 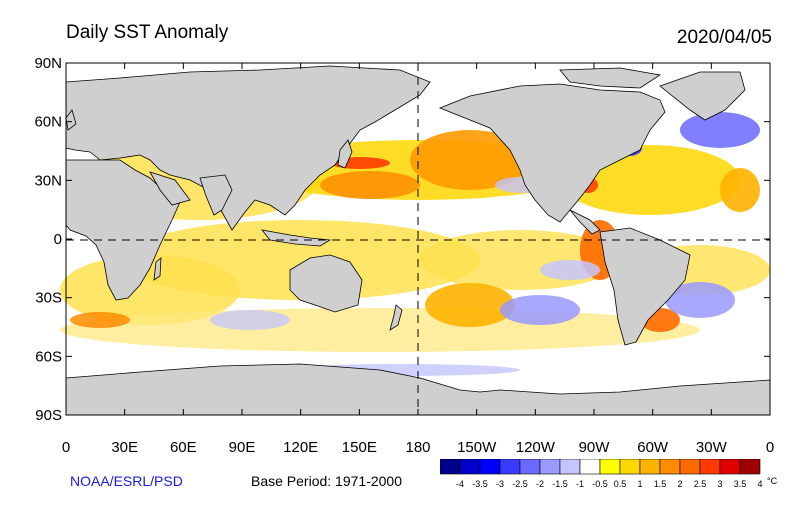 What do you see at coordinates (345, 154) in the screenshot?
I see `japan` at bounding box center [345, 154].